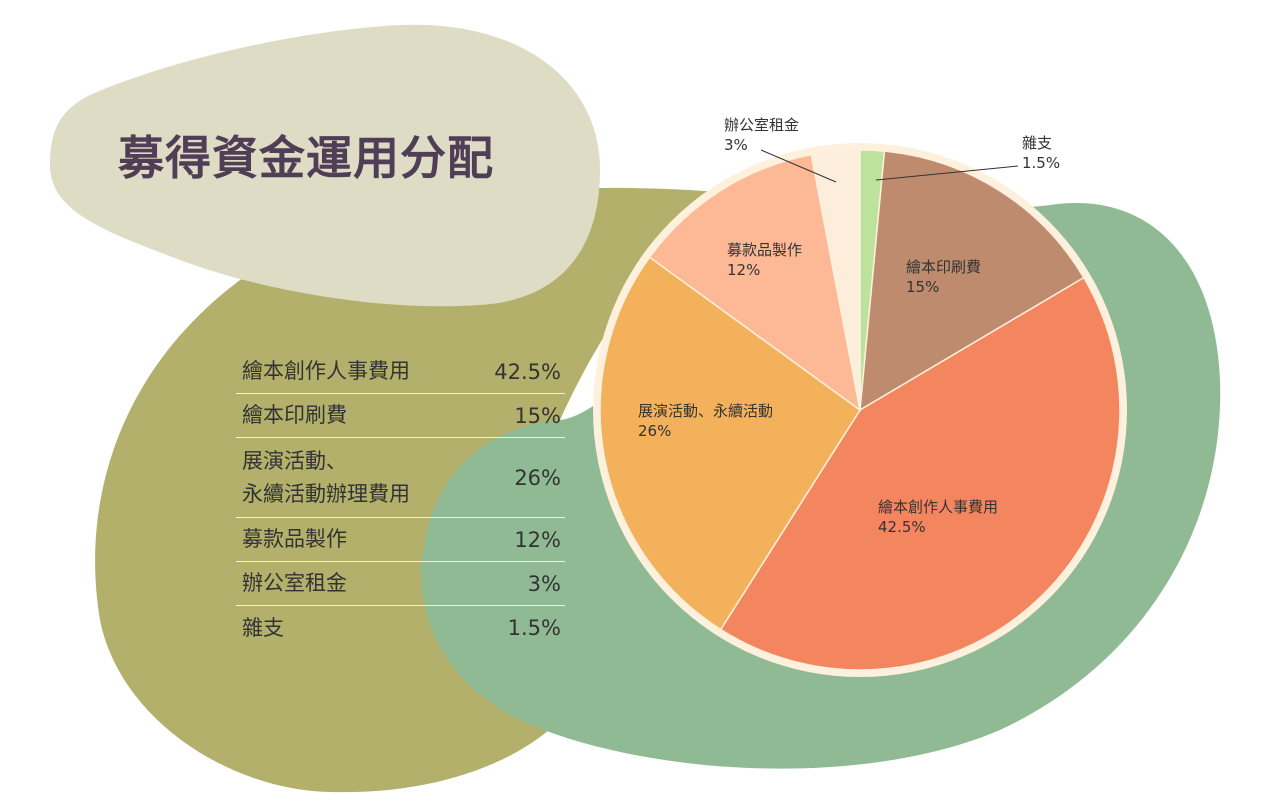 This screenshot has width=1282, height=795. I want to click on pie-slice-value: 1.5%, so click(1041, 163).